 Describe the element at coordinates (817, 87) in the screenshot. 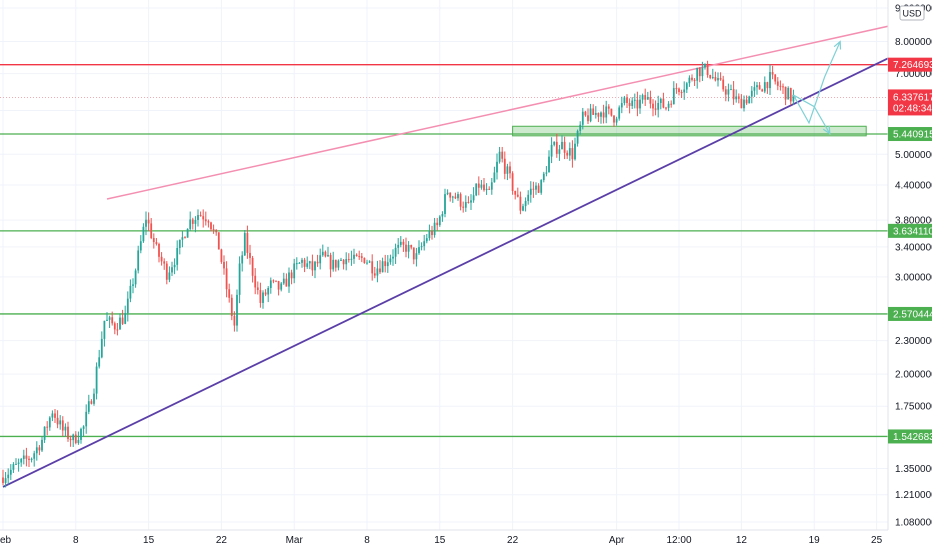

I see `projection-arrows` at that location.